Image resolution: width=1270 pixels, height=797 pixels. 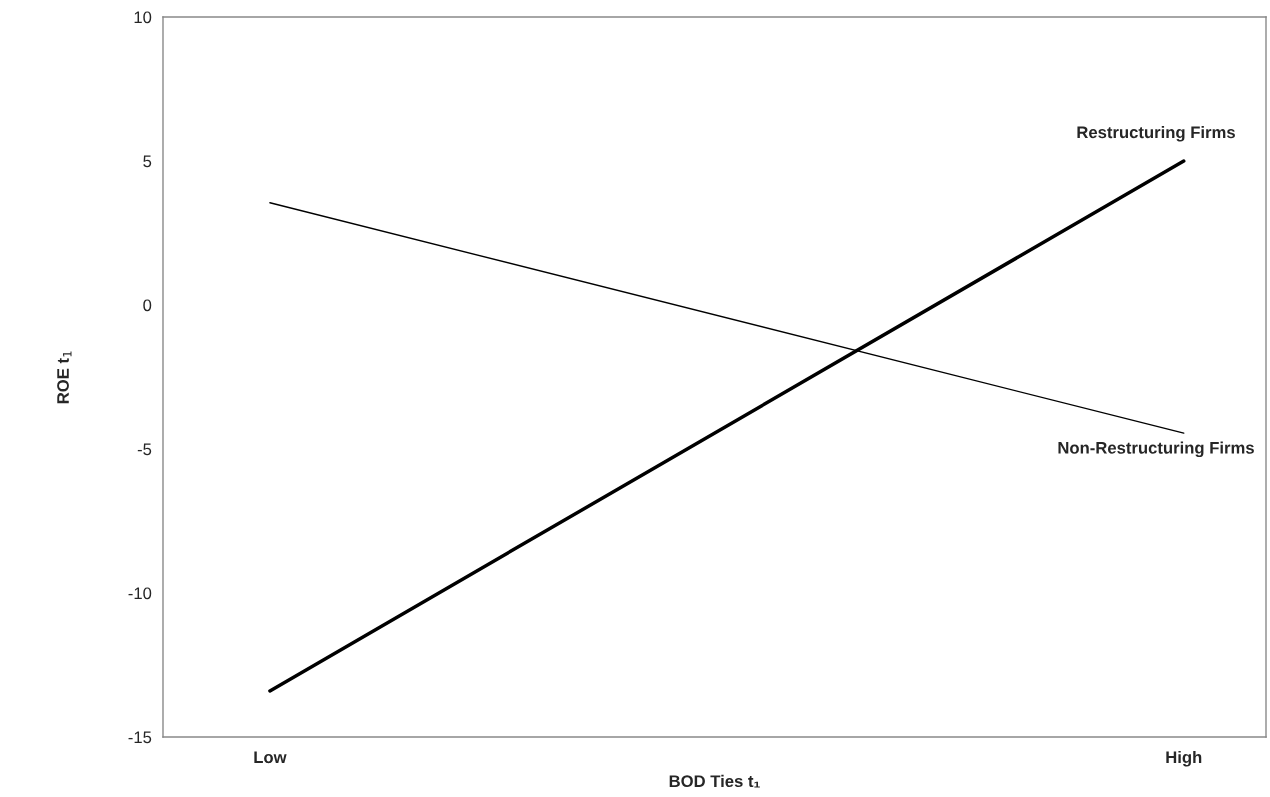 What do you see at coordinates (714, 781) in the screenshot?
I see `x-axis-title: BOD Ties t₁` at bounding box center [714, 781].